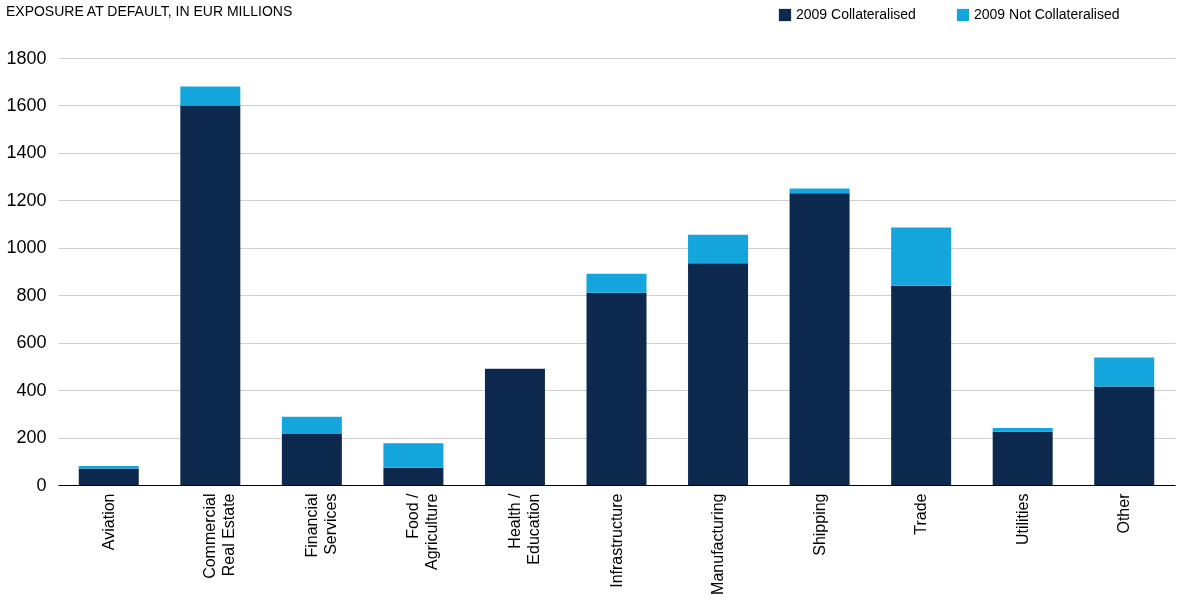 The width and height of the screenshot is (1200, 609). I want to click on legend-label: 2009 Not Collateralised, so click(1047, 14).